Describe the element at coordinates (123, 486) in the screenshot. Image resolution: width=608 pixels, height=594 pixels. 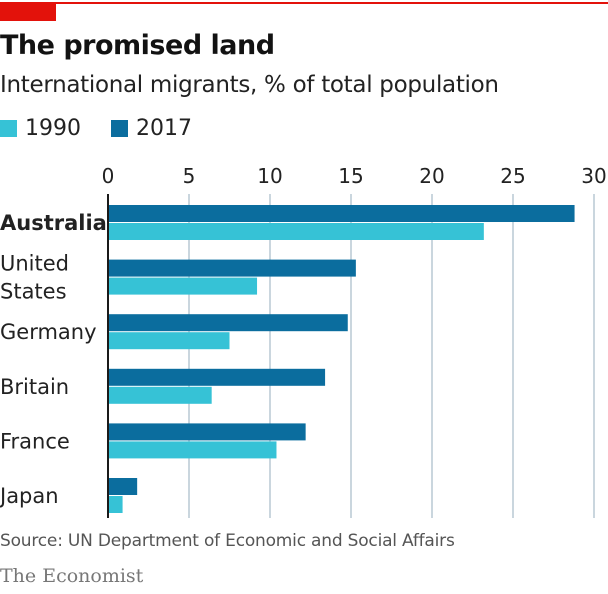
I see `bar-japan-2017` at that location.